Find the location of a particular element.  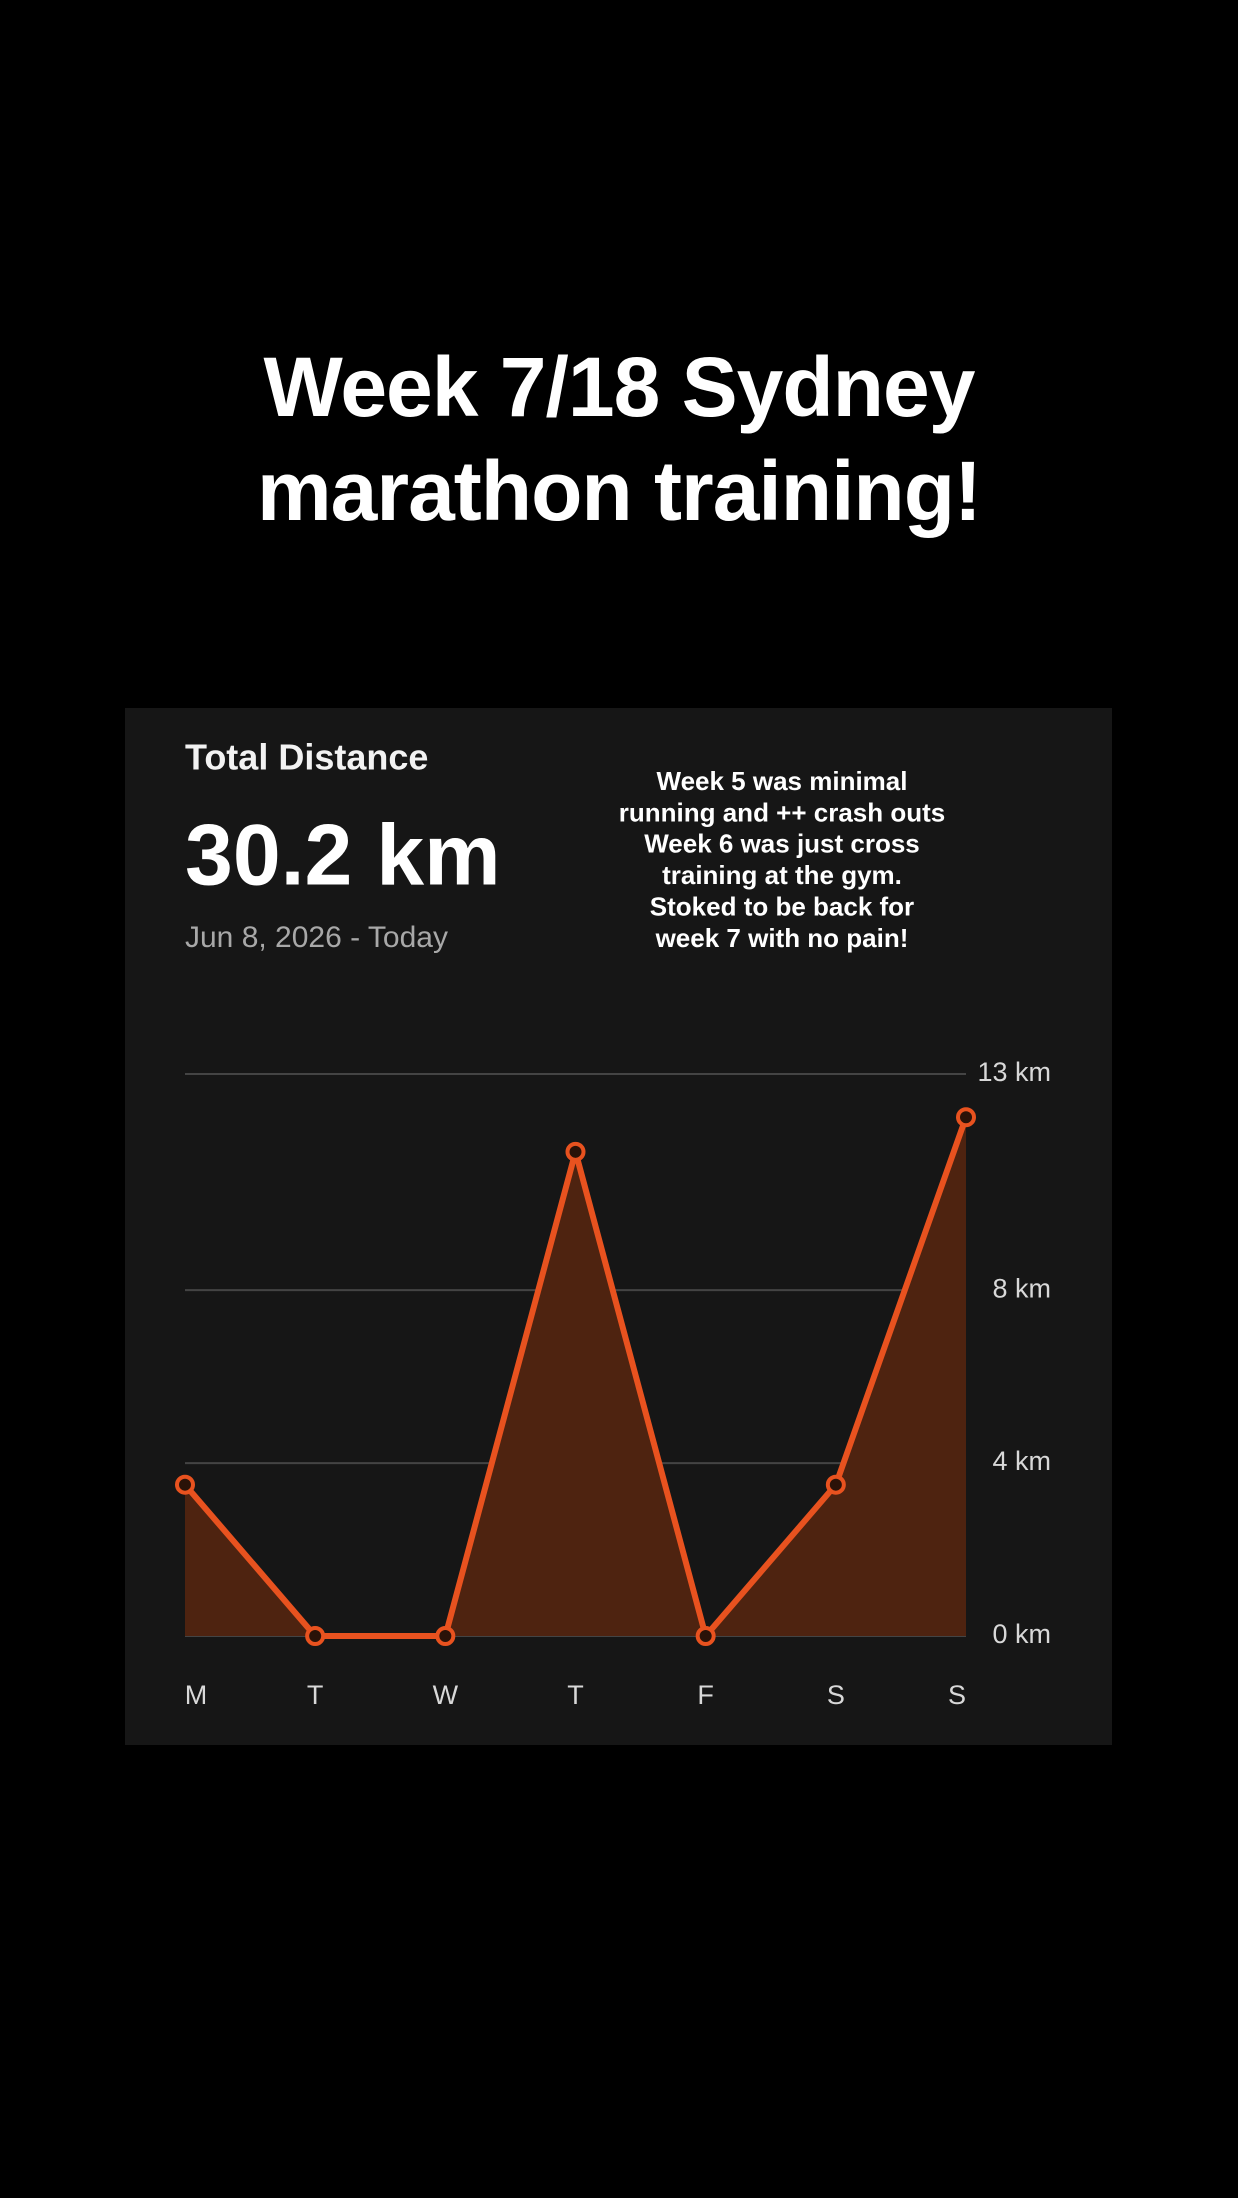

total: 30.2 km is located at coordinates (343, 856).